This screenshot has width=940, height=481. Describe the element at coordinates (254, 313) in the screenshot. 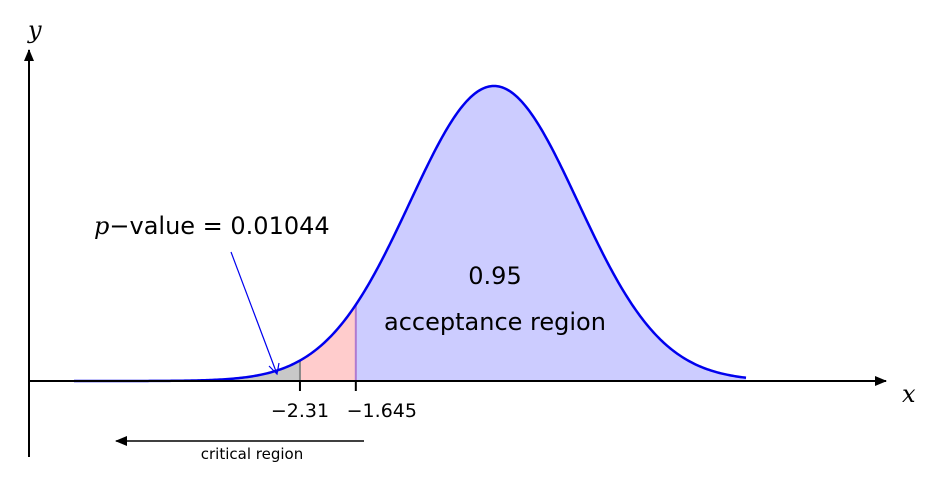

I see `p-value-arrow-line` at that location.